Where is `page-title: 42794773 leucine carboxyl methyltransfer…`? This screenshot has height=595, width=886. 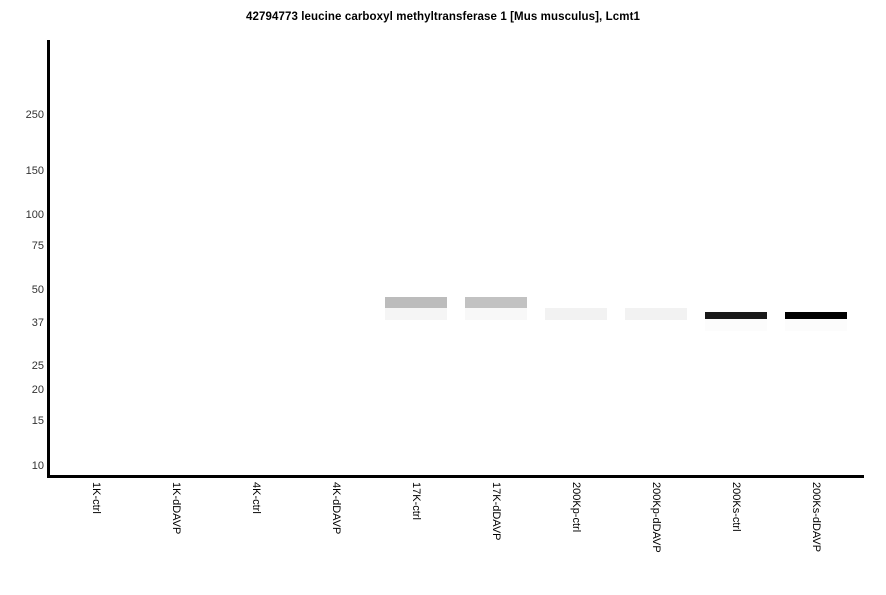 page-title: 42794773 leucine carboxyl methyltransfer… is located at coordinates (443, 17).